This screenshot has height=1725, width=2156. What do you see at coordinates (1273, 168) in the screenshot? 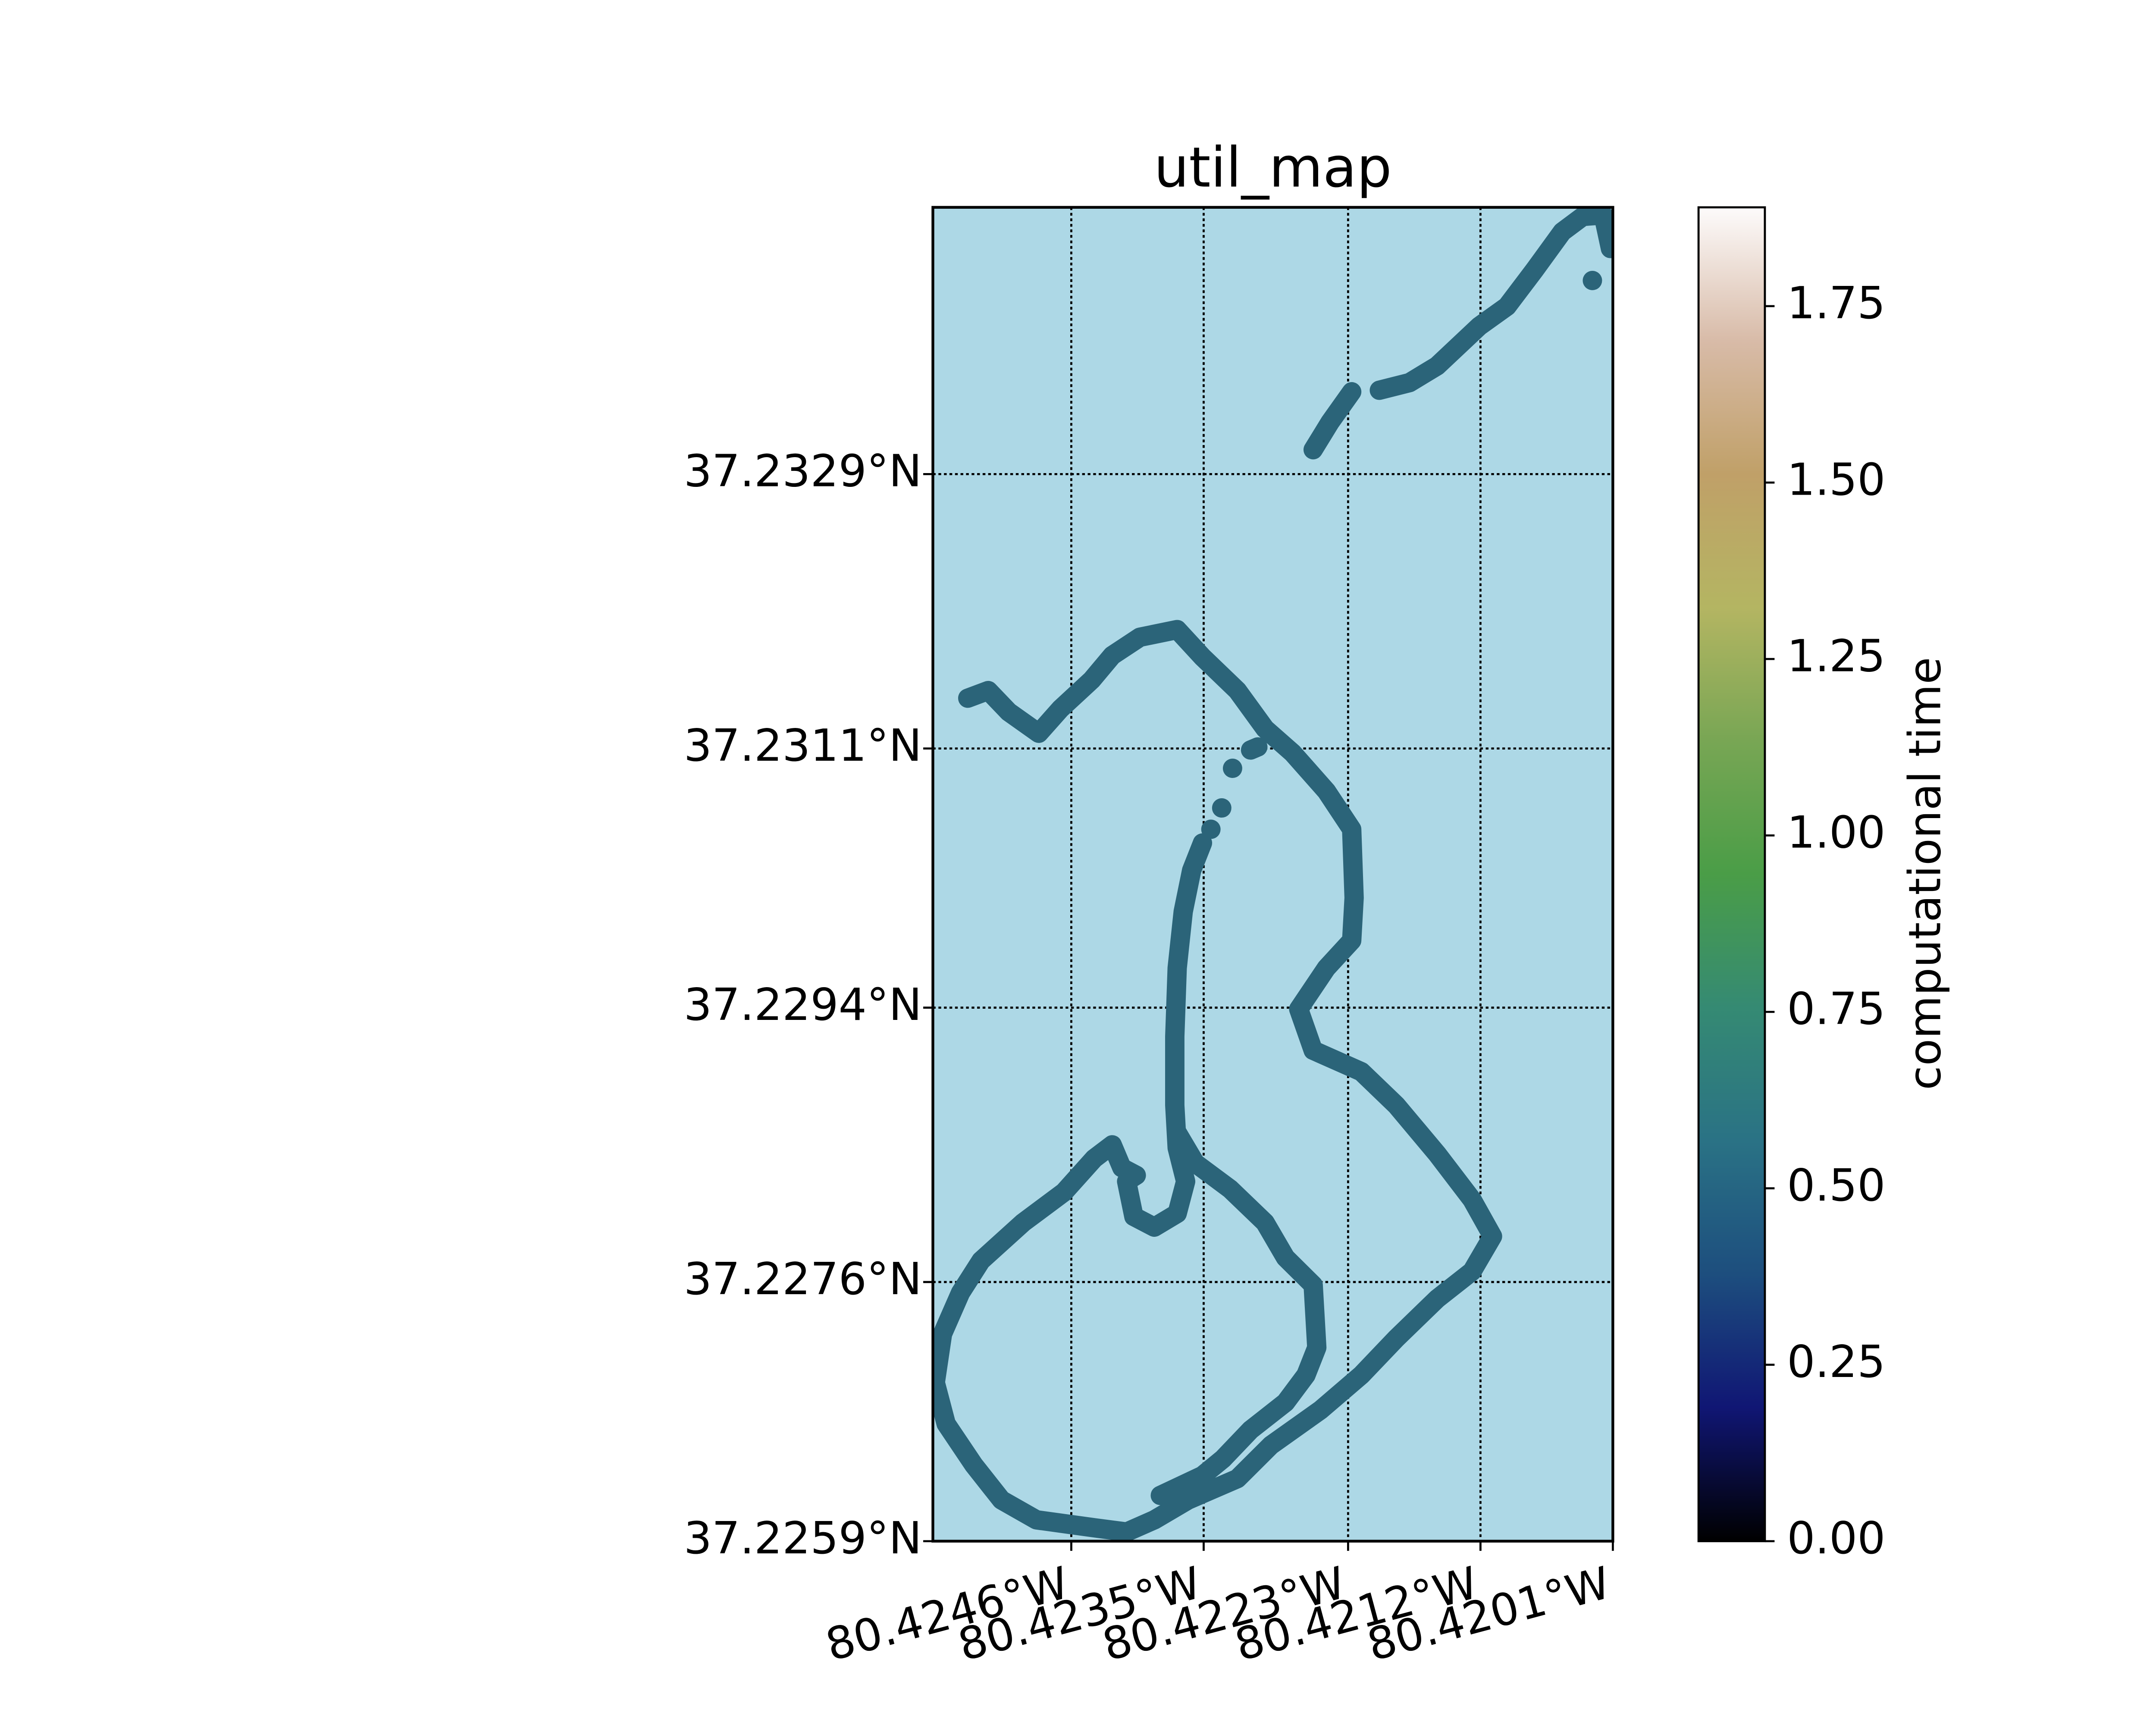
I see `chart-title: util_map` at bounding box center [1273, 168].